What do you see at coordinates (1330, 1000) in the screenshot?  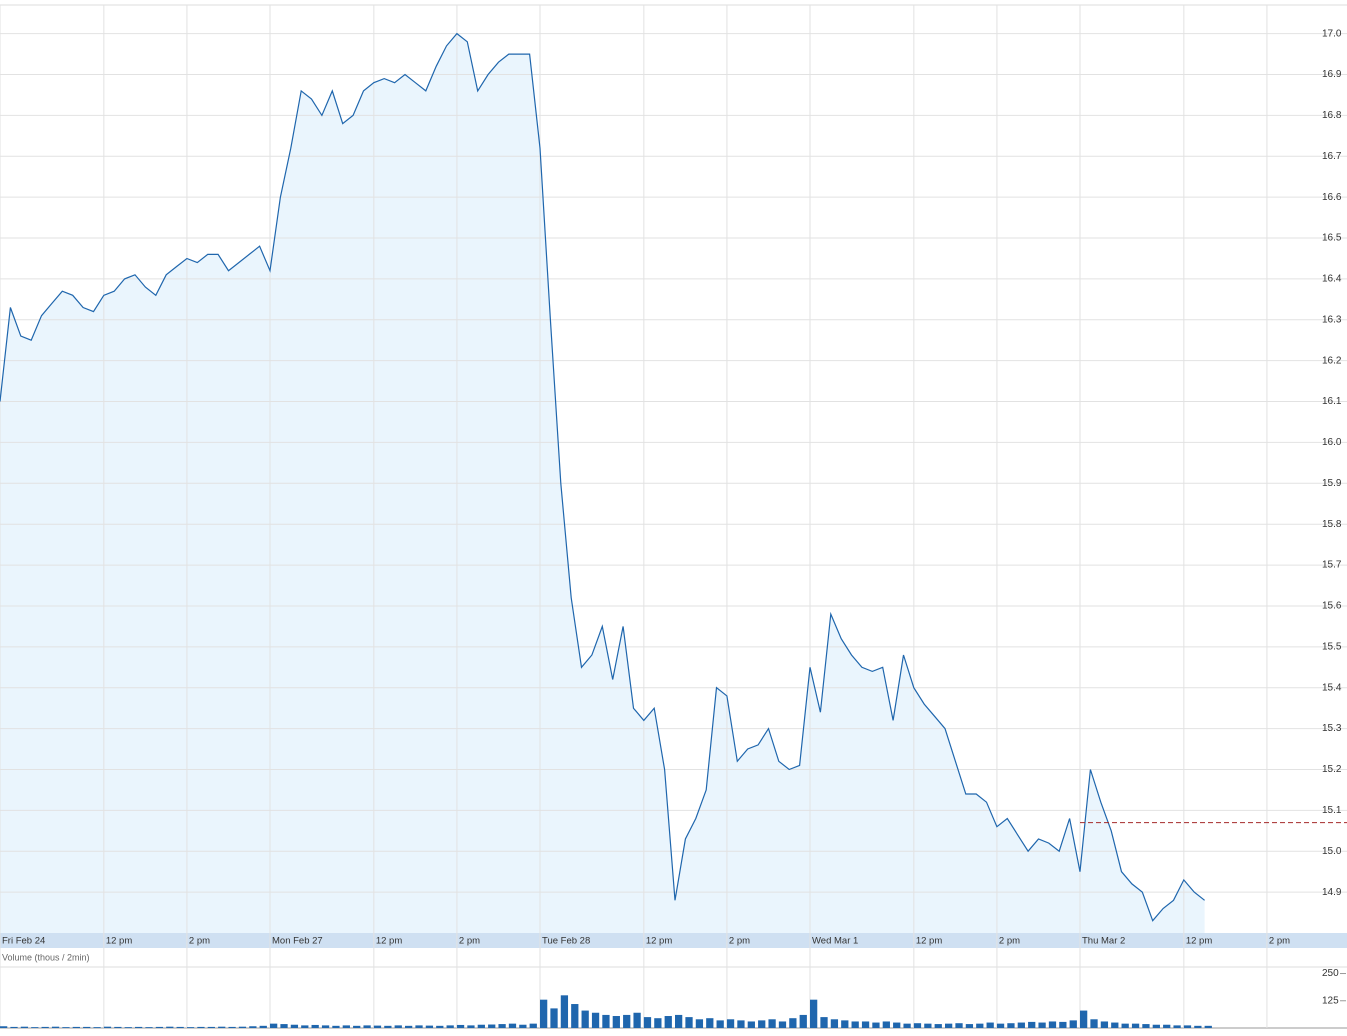 I see `volume-tick-label: 125` at bounding box center [1330, 1000].